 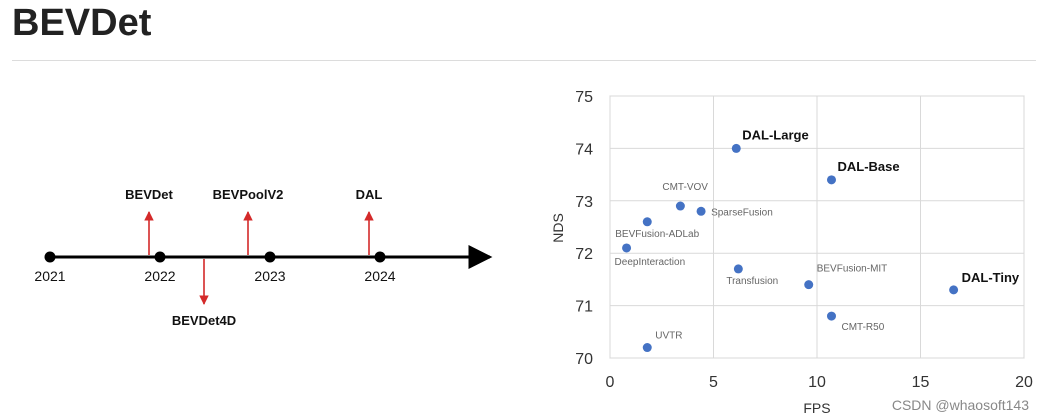 I want to click on timeline-year-label: 2022, so click(x=159, y=276).